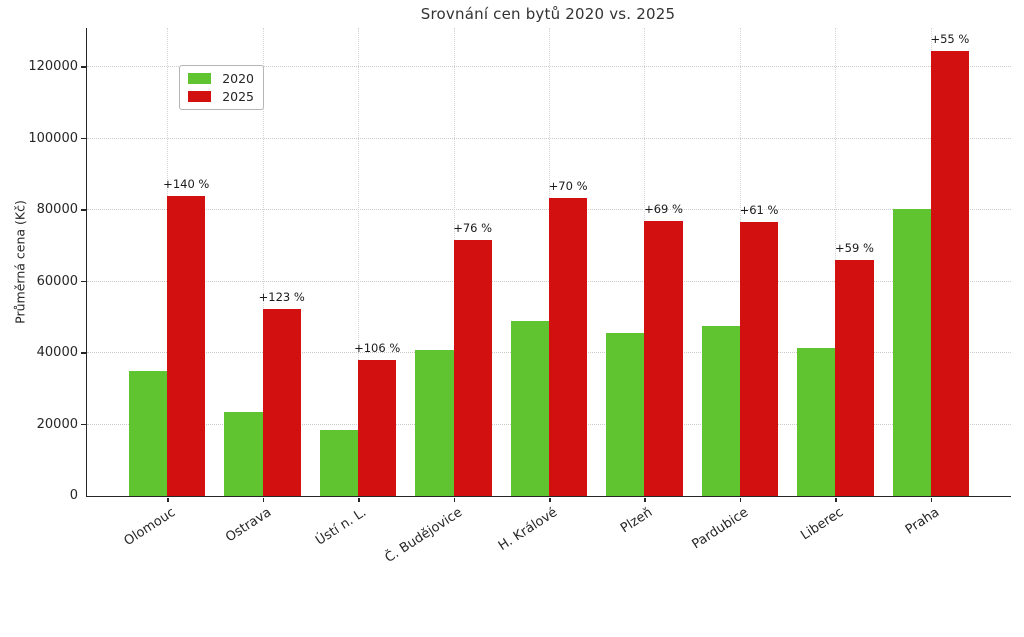 The width and height of the screenshot is (1024, 637). I want to click on legend-swatch-2020, so click(199, 78).